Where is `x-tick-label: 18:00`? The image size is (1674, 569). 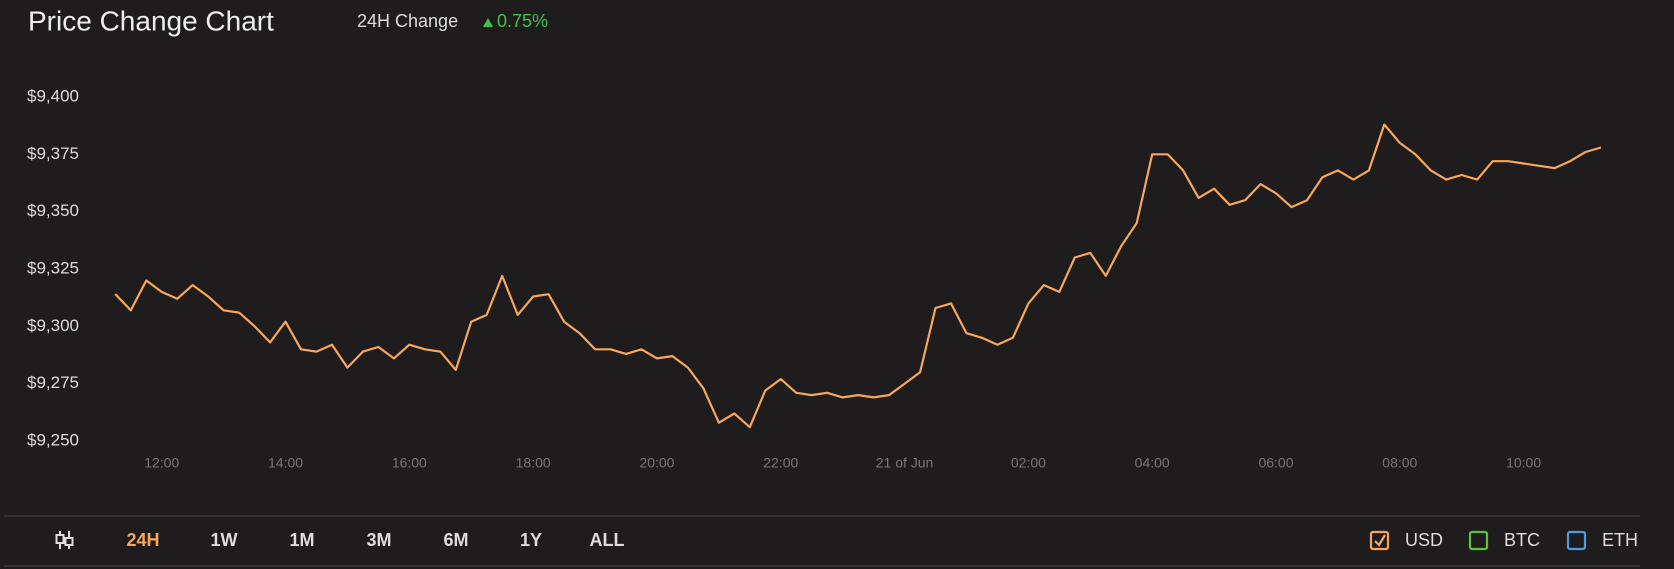
x-tick-label: 18:00 is located at coordinates (533, 463).